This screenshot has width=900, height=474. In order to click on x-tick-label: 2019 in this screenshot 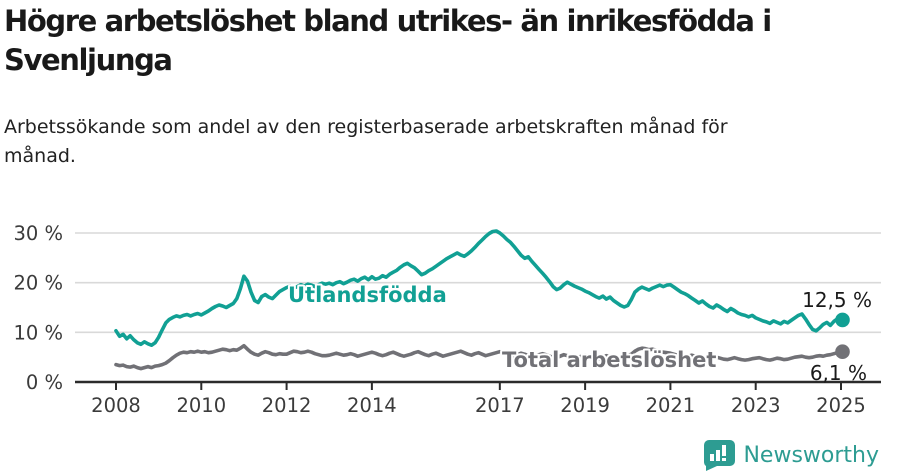, I will do `click(585, 405)`.